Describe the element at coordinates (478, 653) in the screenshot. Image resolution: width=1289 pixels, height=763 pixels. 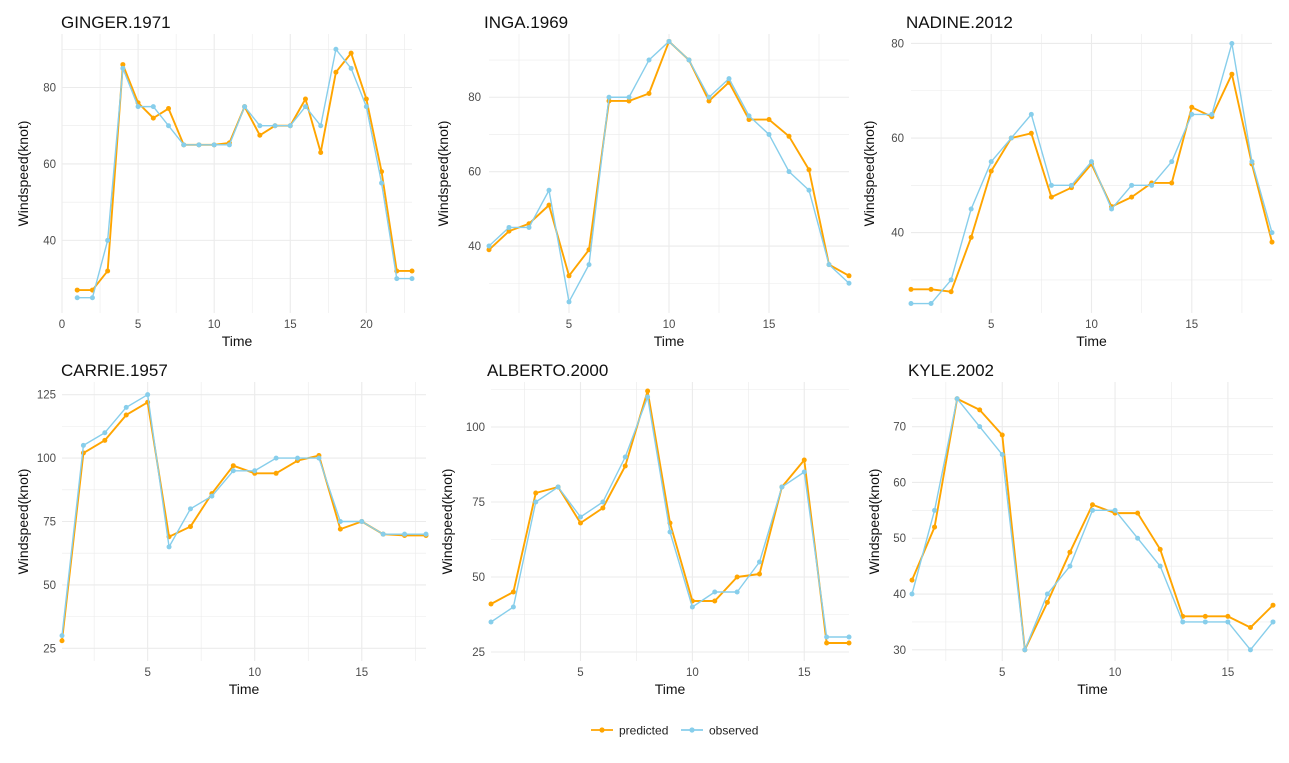
I see `y-tick-label: 25` at that location.